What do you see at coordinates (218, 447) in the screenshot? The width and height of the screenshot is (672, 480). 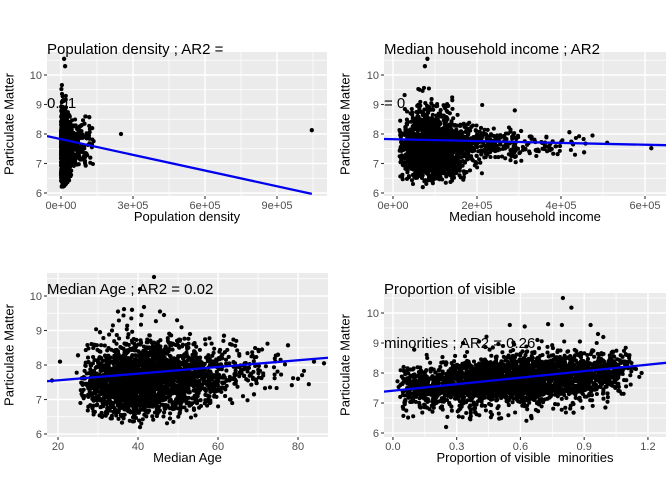 I see `x-tick-label: 60` at bounding box center [218, 447].